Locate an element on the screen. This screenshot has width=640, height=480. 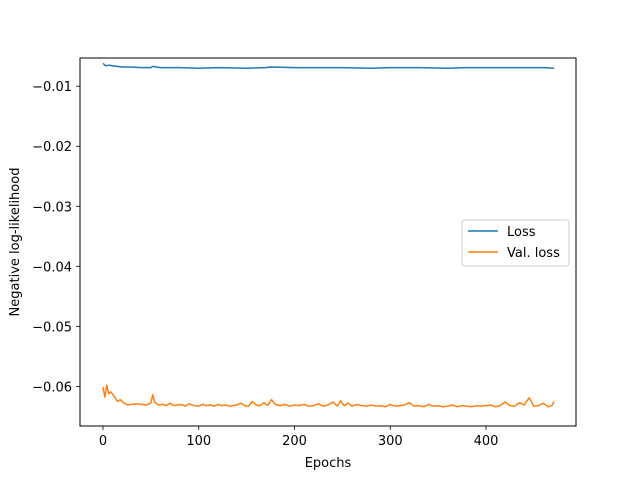
y-tick-label: −0.05 is located at coordinates (52, 327).